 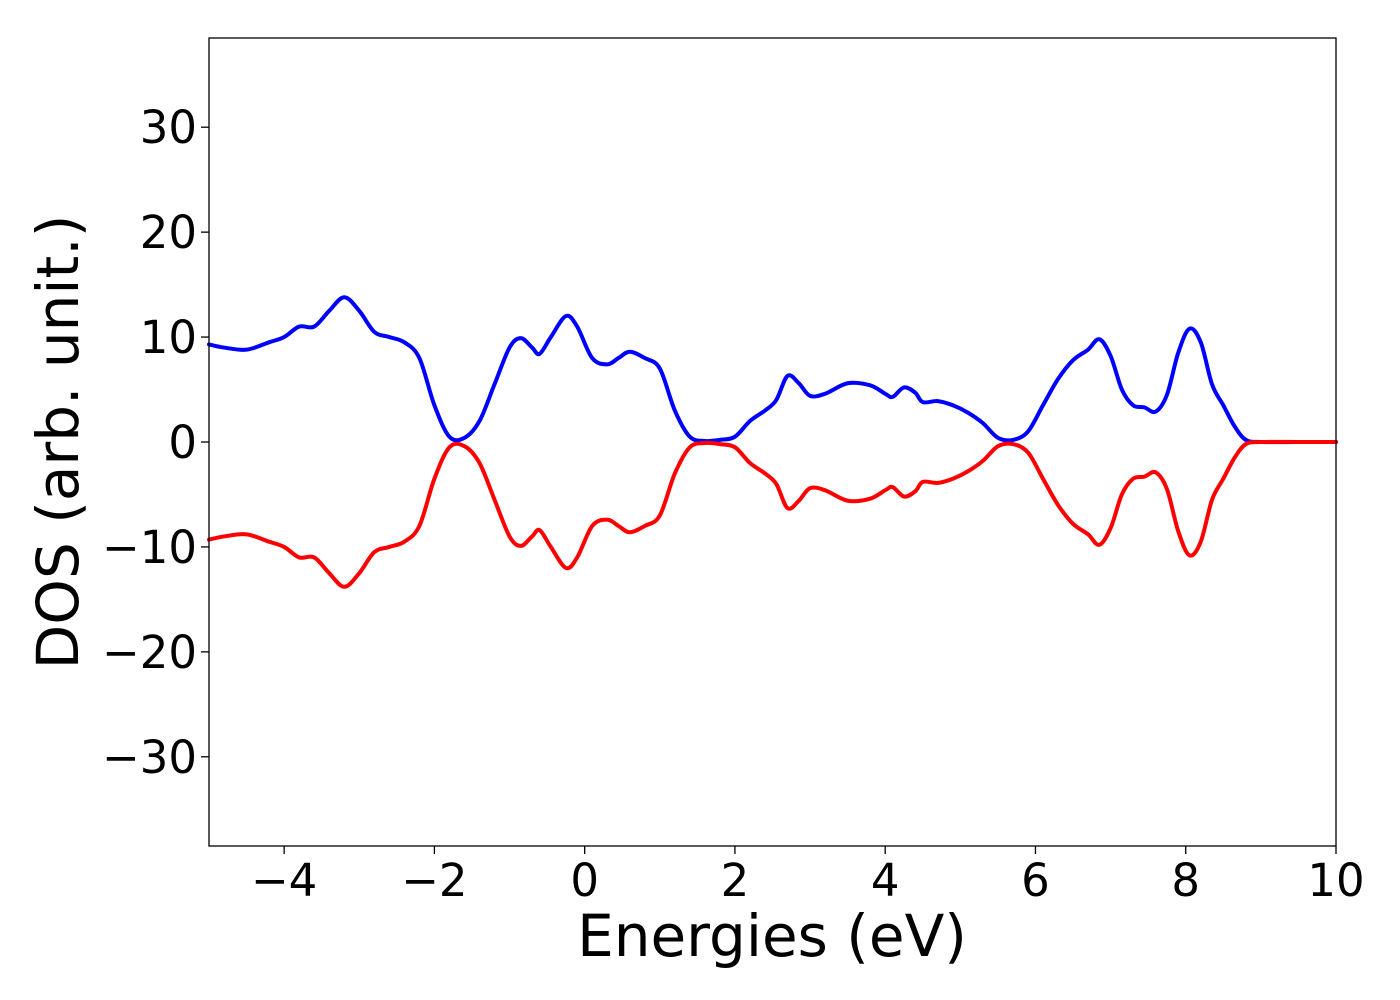 I want to click on y-tick-label: −20, so click(x=149, y=652).